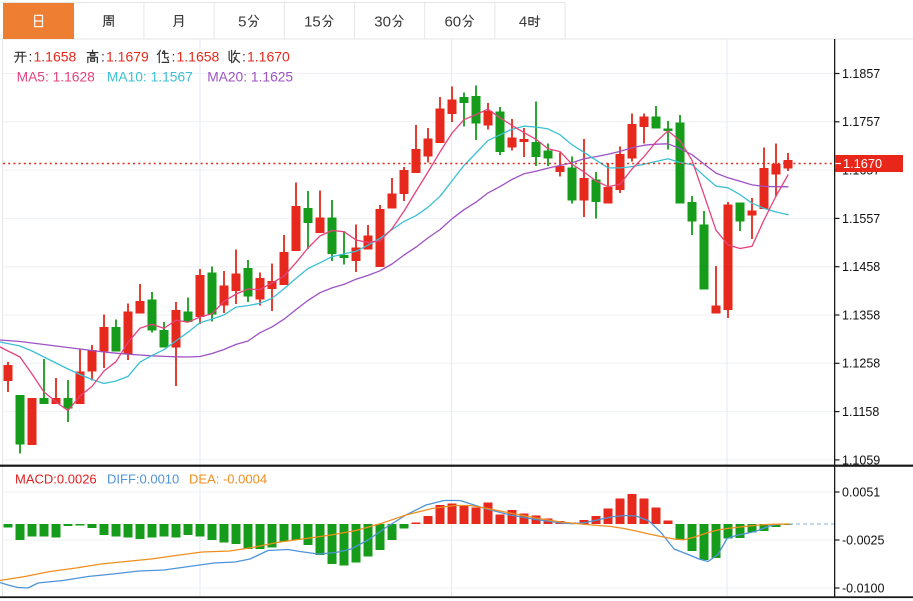 The image size is (913, 601). What do you see at coordinates (127, 57) in the screenshot?
I see `svg-text: 1.1679` at bounding box center [127, 57].